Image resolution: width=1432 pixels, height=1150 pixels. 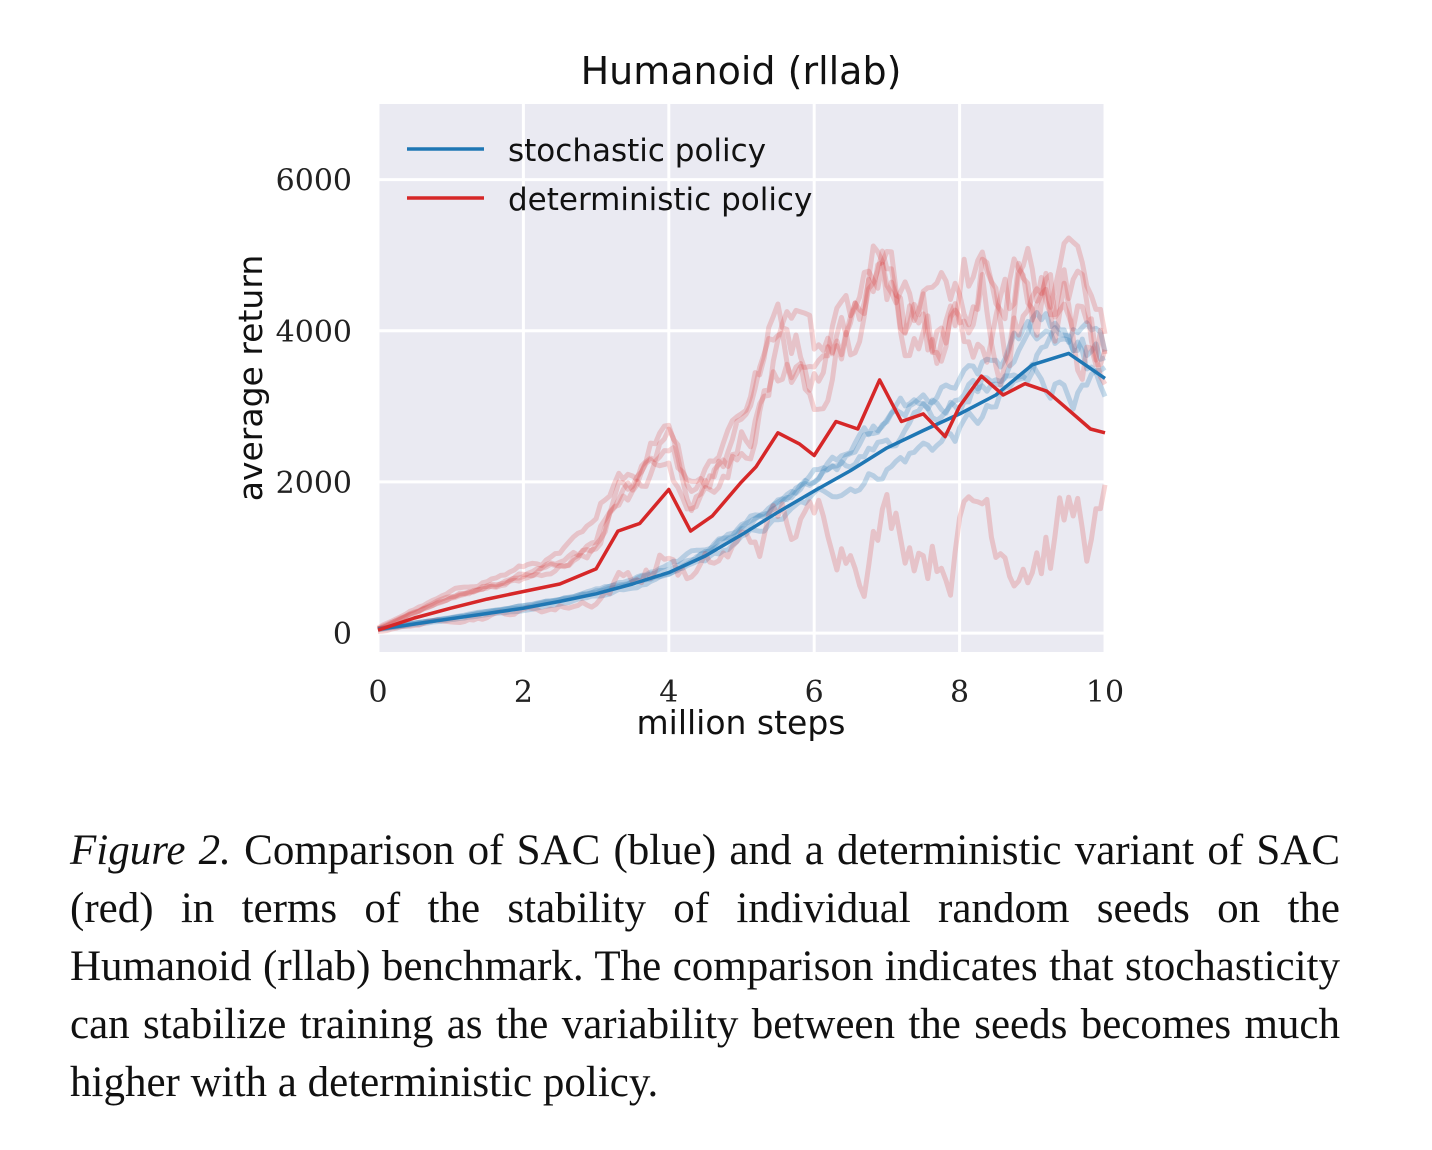 I want to click on series-lines, so click(x=741, y=491).